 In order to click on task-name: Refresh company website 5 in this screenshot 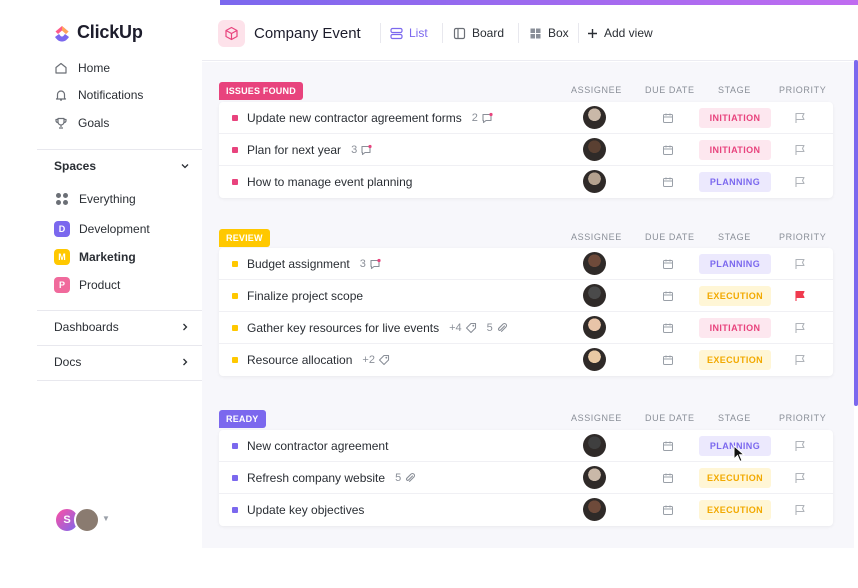, I will do `click(331, 478)`.